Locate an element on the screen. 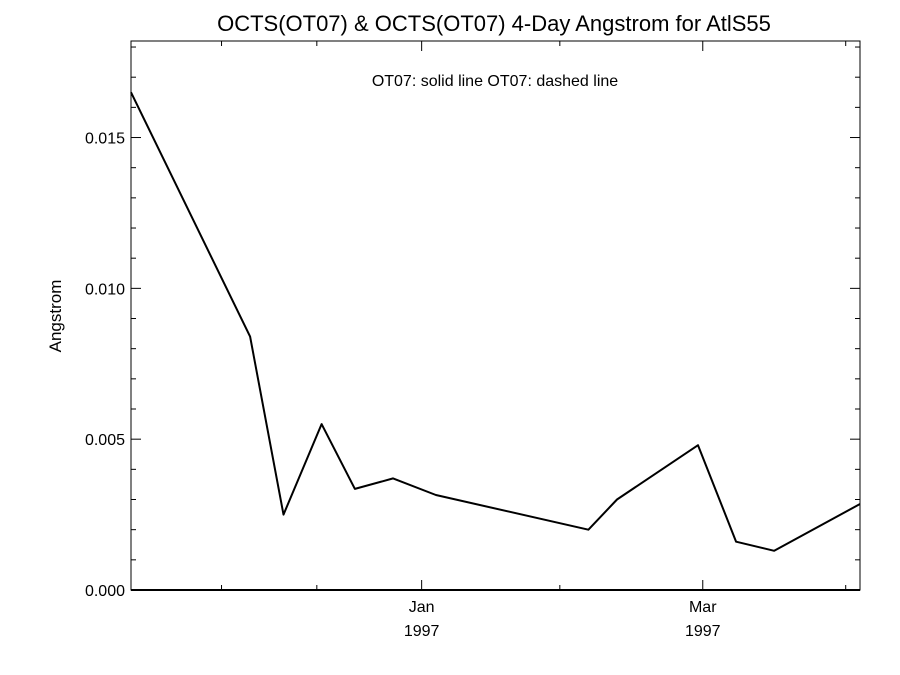  y-tick-label: 0.010 is located at coordinates (105, 289).